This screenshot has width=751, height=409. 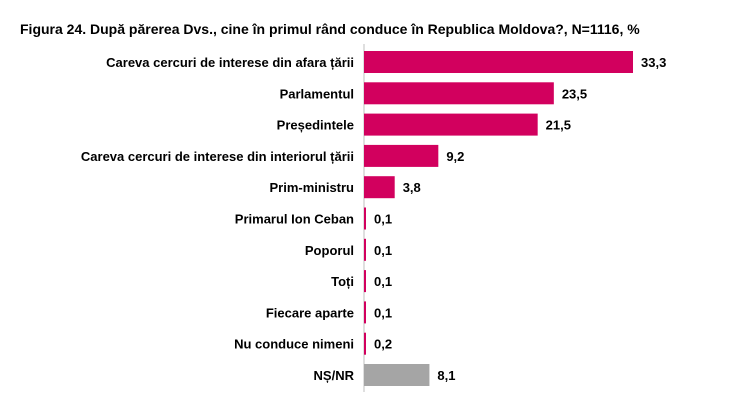 What do you see at coordinates (294, 344) in the screenshot?
I see `category-label: Nu conduce nimeni` at bounding box center [294, 344].